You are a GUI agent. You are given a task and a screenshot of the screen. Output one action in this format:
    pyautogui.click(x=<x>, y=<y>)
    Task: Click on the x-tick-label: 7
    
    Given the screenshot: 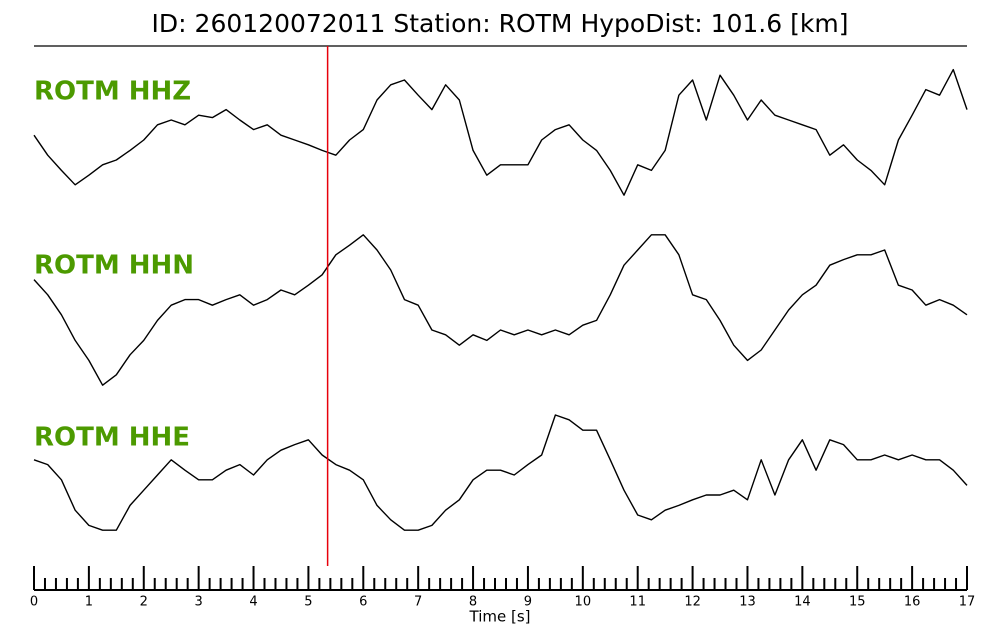 What is the action you would take?
    pyautogui.click(x=418, y=602)
    